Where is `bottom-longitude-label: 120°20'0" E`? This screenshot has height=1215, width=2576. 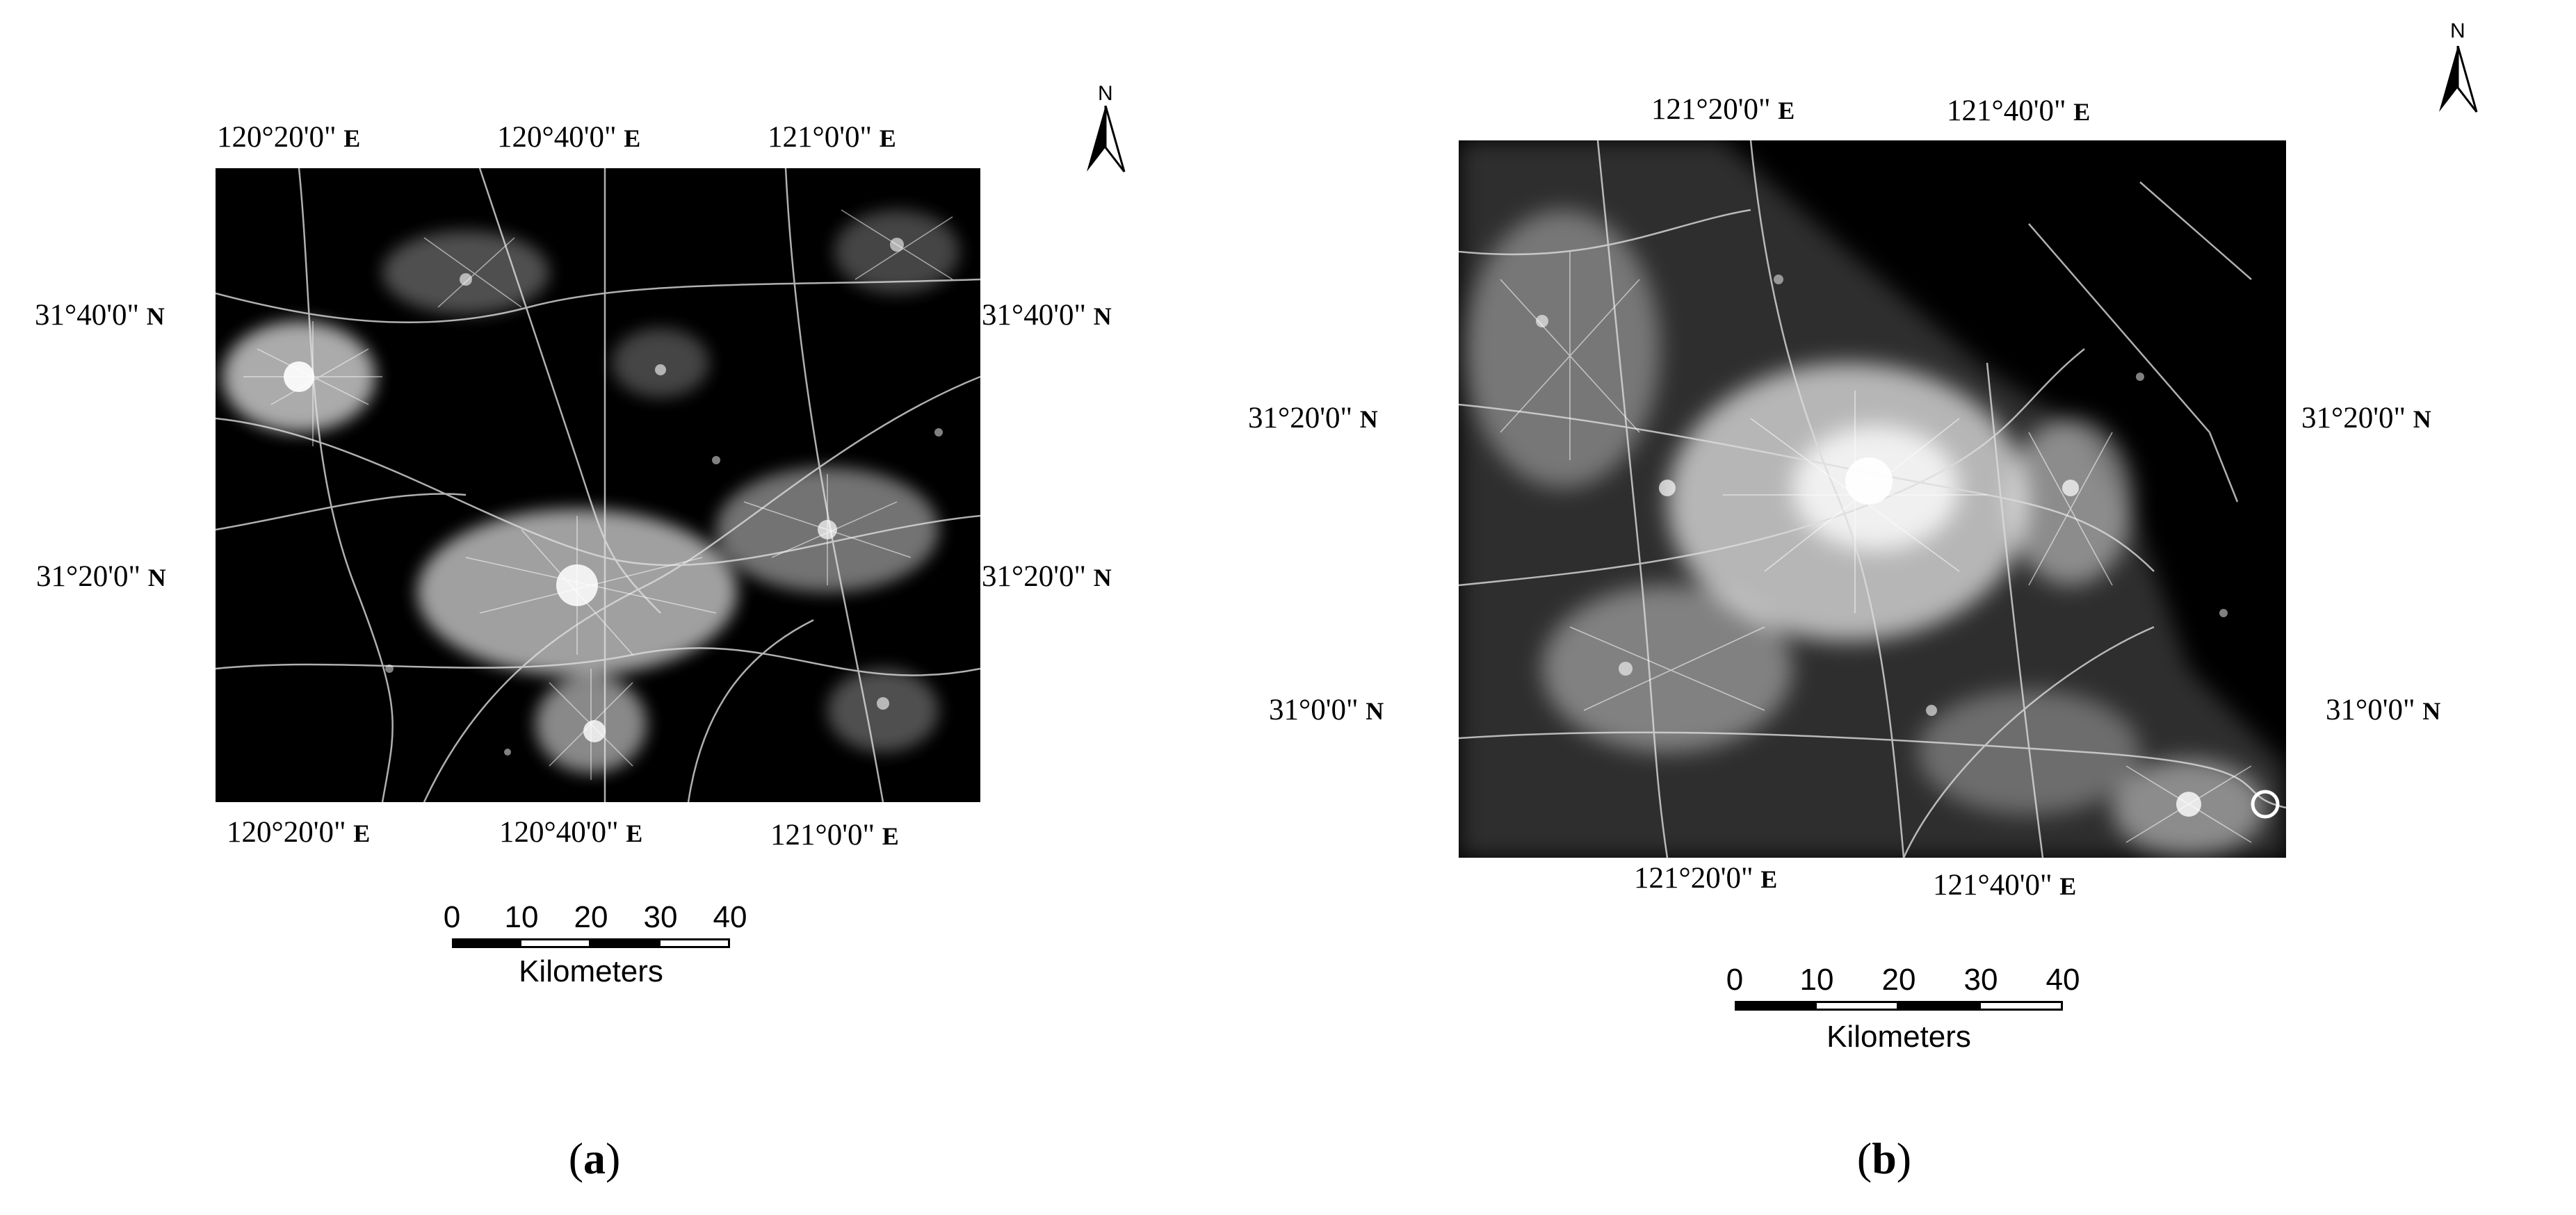
bottom-longitude-label: 120°20'0" E is located at coordinates (299, 832).